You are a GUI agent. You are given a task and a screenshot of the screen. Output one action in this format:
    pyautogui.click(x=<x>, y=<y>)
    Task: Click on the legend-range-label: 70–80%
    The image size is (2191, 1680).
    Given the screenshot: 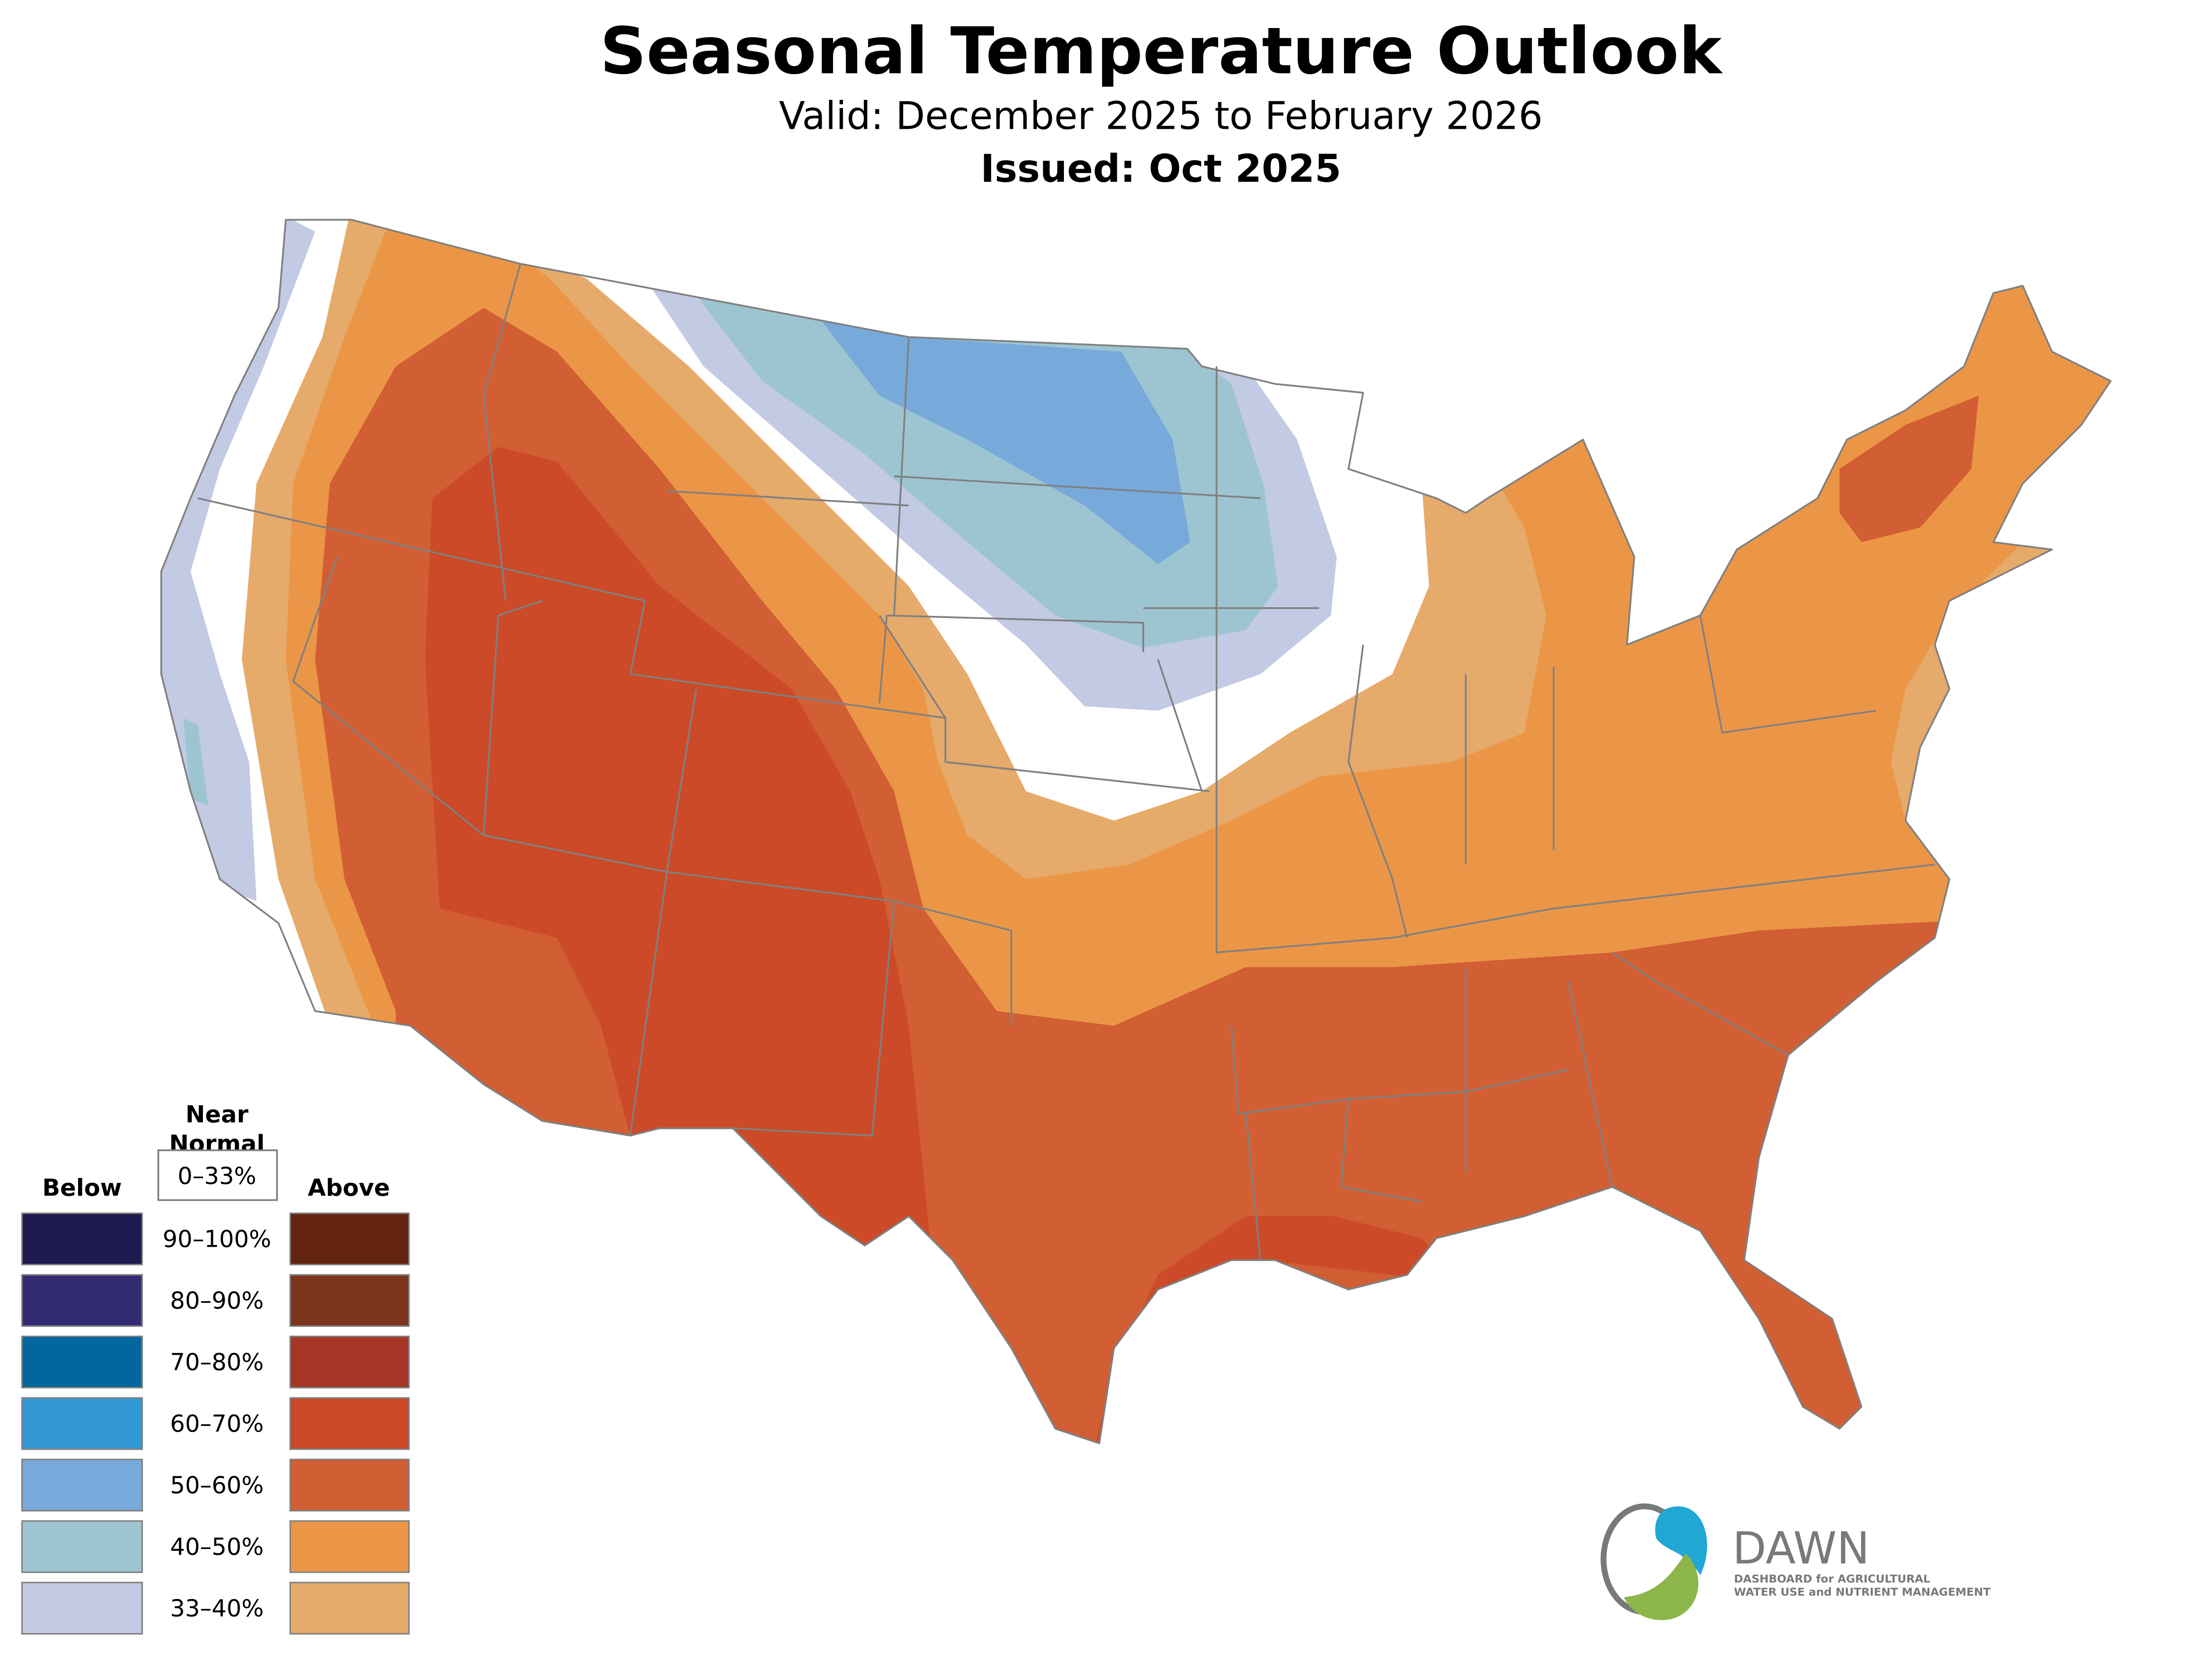 What is the action you would take?
    pyautogui.click(x=217, y=1362)
    